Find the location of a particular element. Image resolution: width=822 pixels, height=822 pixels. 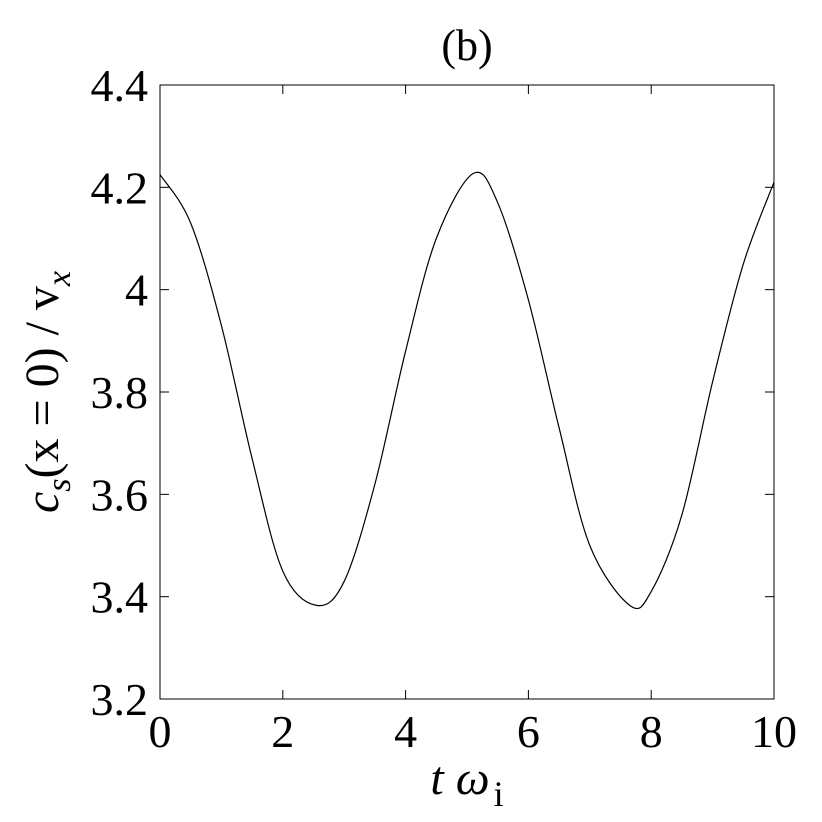

y-tick-label: 3.6 is located at coordinates (120, 494).